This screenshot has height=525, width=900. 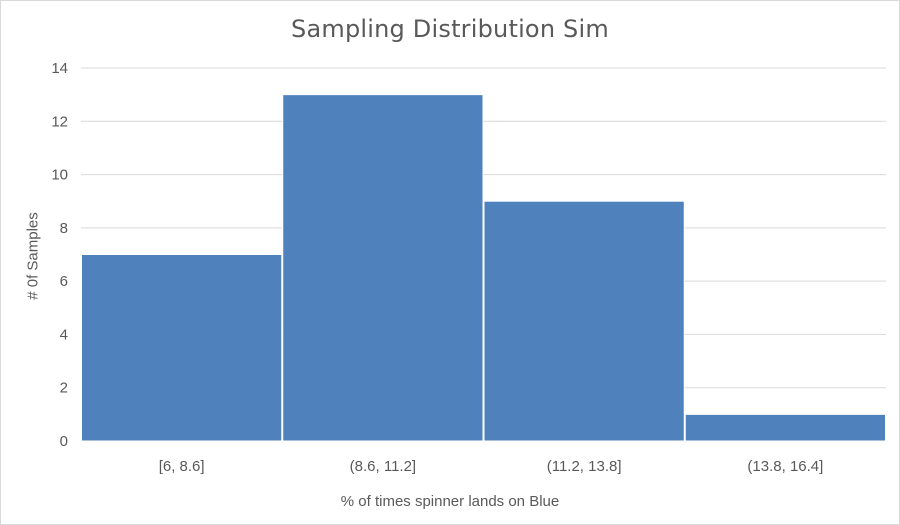 I want to click on x-tick-label: [6, 8.6], so click(x=182, y=466).